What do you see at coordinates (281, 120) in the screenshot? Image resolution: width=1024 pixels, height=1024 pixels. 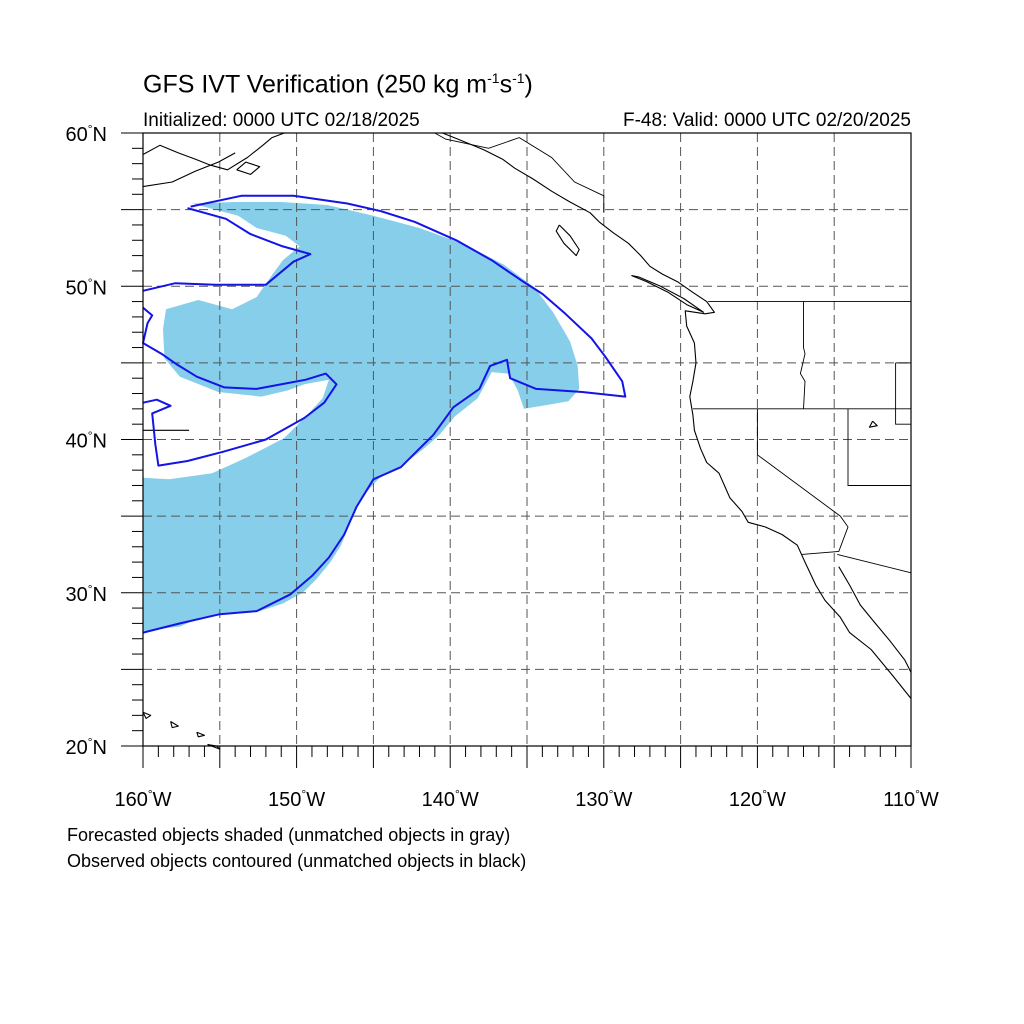 I see `initialized-label: Initialized: 0000 UTC 02/18/2025` at bounding box center [281, 120].